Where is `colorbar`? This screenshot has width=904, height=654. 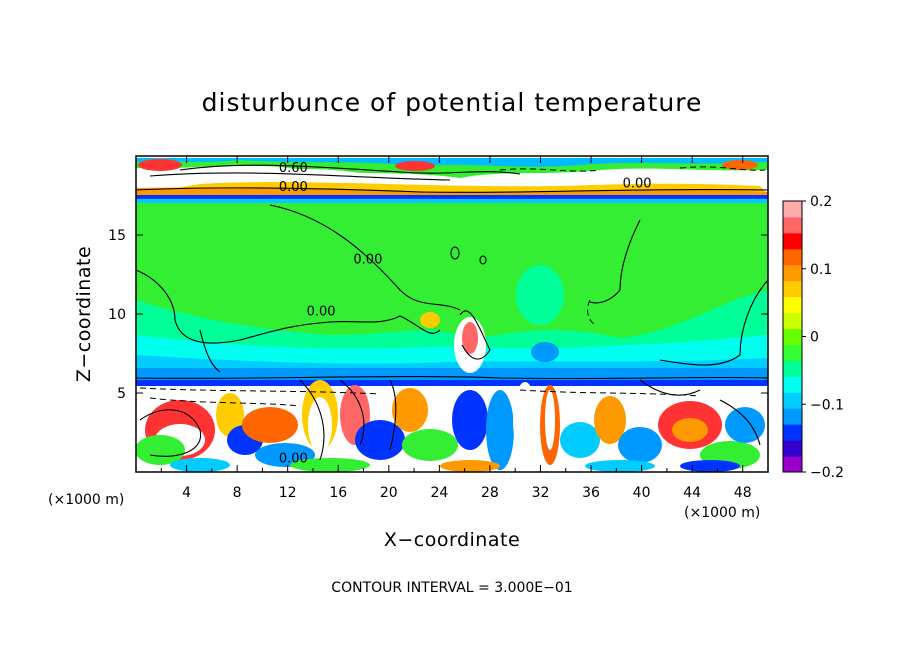 colorbar is located at coordinates (792, 337).